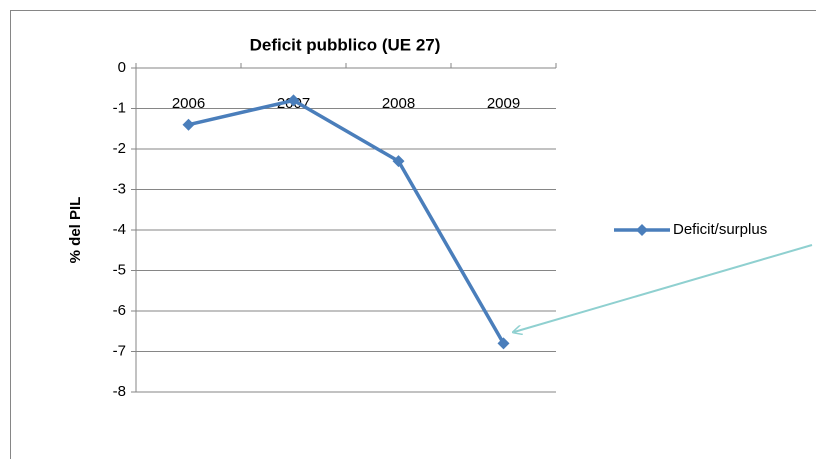 The image size is (816, 459). What do you see at coordinates (642, 230) in the screenshot?
I see `legend-marker` at bounding box center [642, 230].